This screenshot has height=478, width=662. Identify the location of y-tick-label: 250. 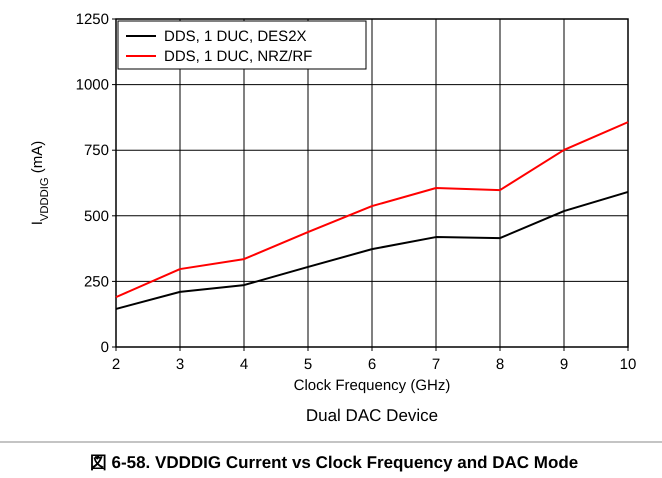
(96, 281).